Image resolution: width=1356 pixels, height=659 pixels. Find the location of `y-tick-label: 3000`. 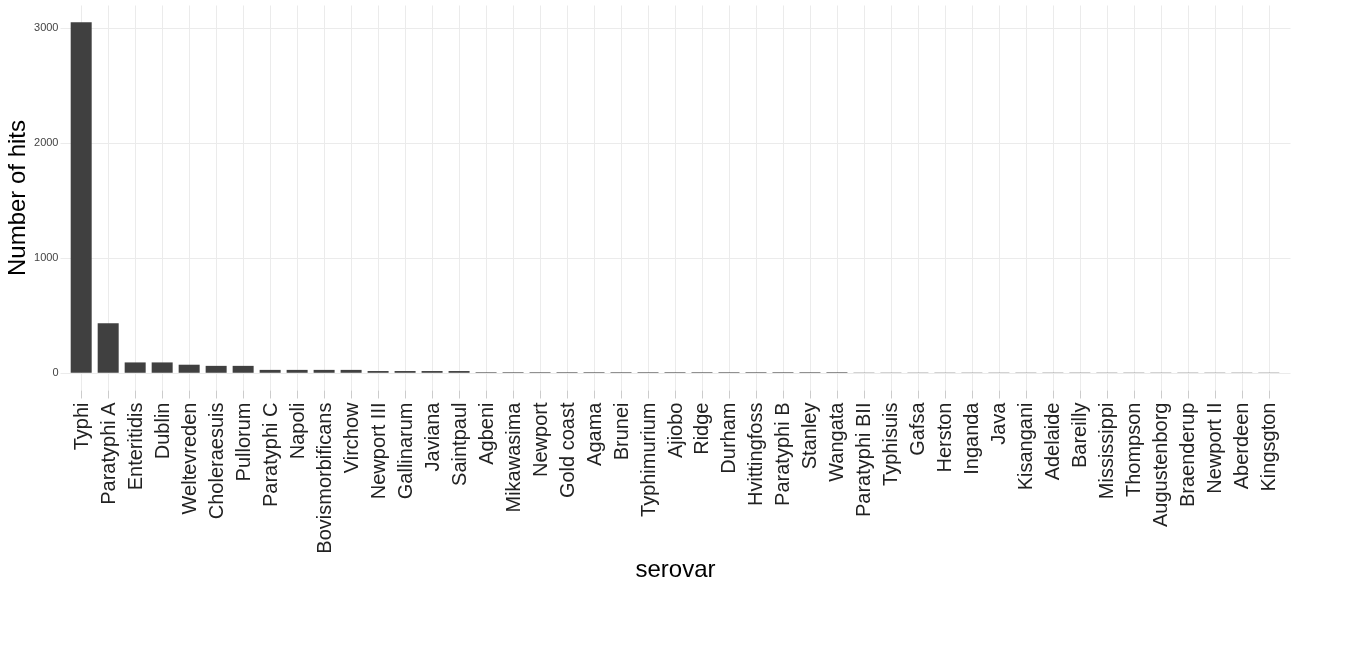

y-tick-label: 3000 is located at coordinates (46, 27).